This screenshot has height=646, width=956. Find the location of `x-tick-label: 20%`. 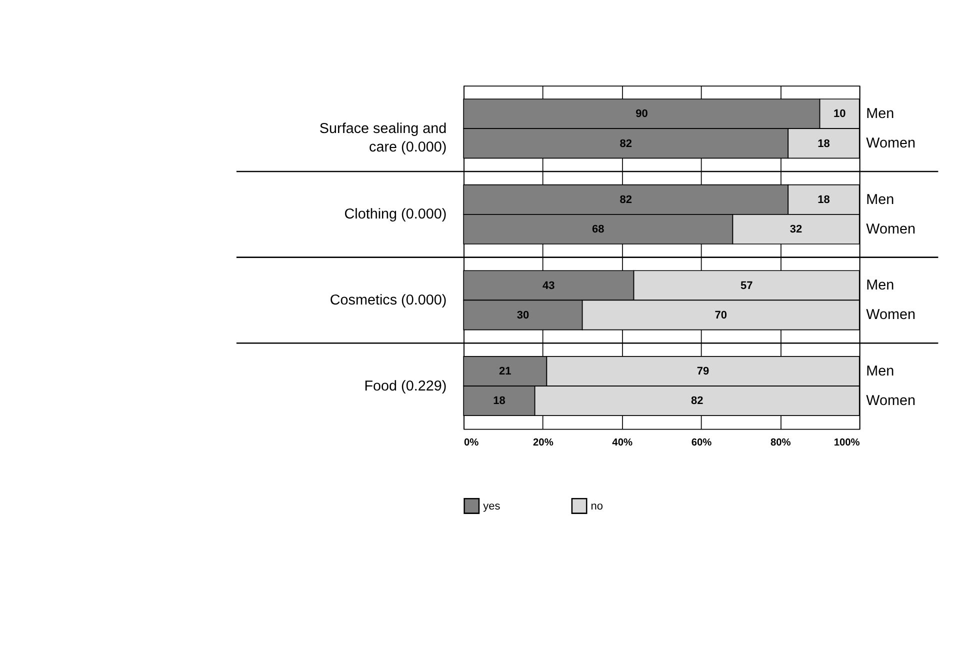

x-tick-label: 20% is located at coordinates (543, 442).